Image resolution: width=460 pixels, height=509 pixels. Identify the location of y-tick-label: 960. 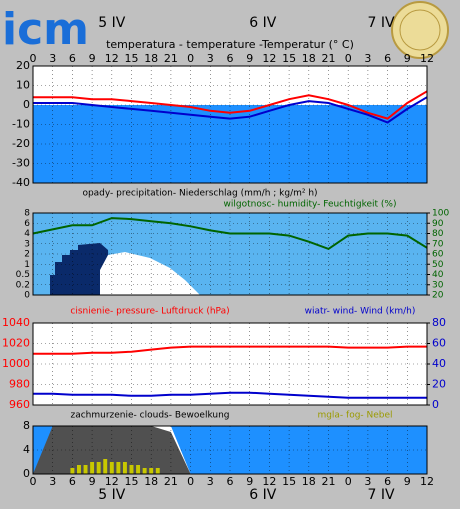
(19, 404).